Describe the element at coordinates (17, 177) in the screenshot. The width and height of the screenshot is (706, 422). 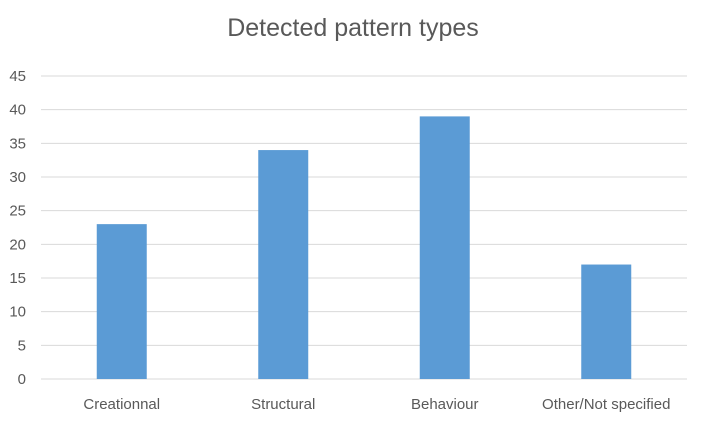
I see `y-tick-label: 30` at that location.